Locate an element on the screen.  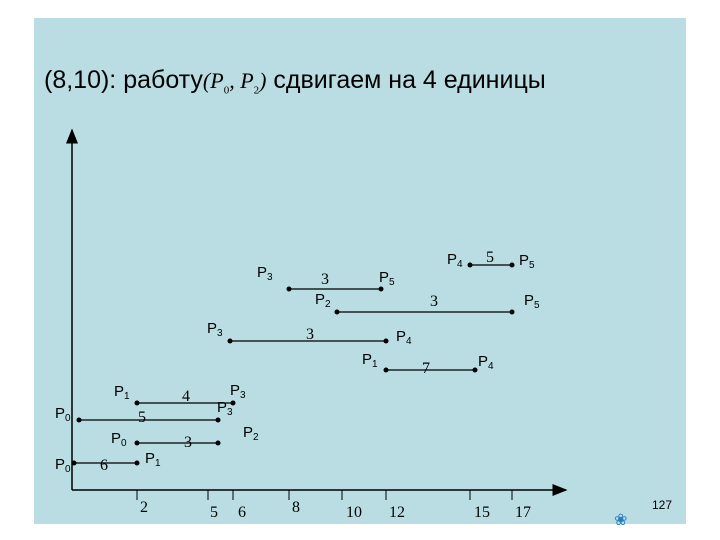
x-tick-label: 15 is located at coordinates (482, 512).